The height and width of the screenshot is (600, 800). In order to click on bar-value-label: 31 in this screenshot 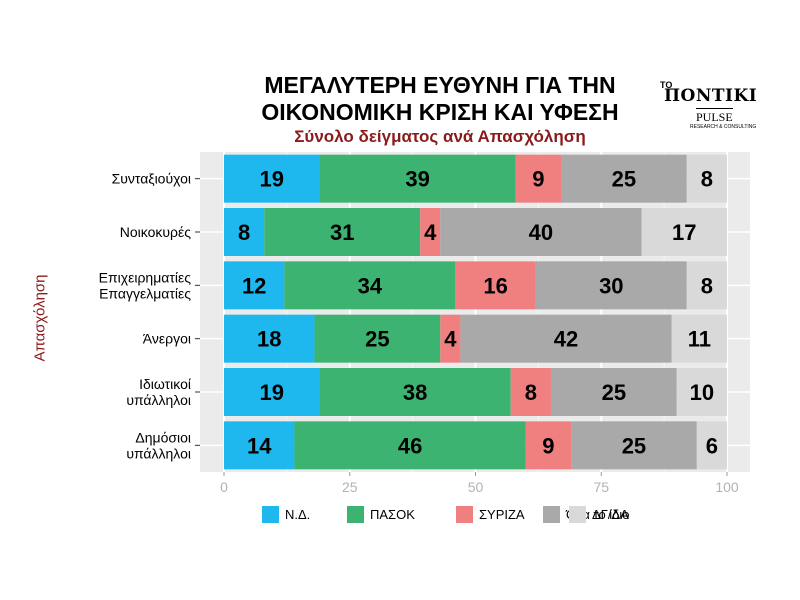, I will do `click(342, 232)`.